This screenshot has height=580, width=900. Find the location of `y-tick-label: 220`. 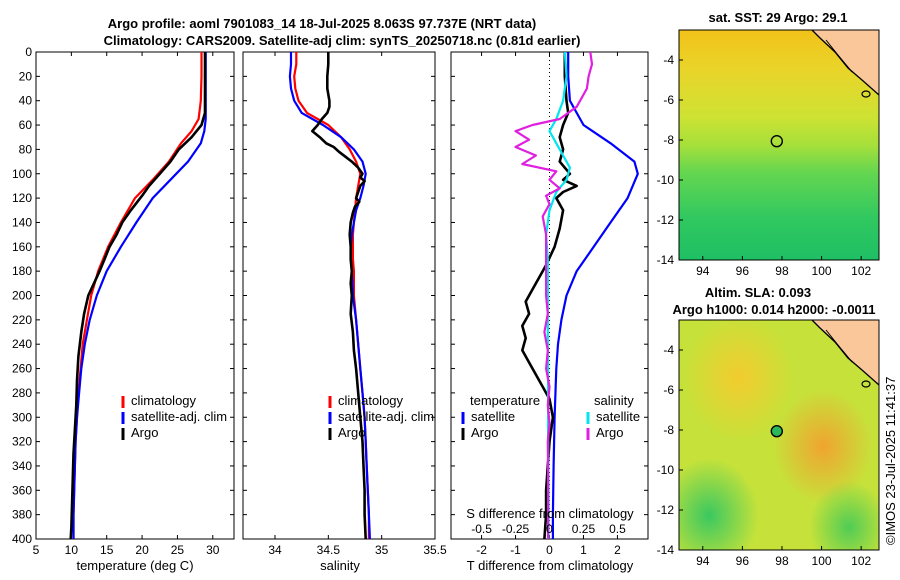

y-tick-label: 220 is located at coordinates (22, 320).